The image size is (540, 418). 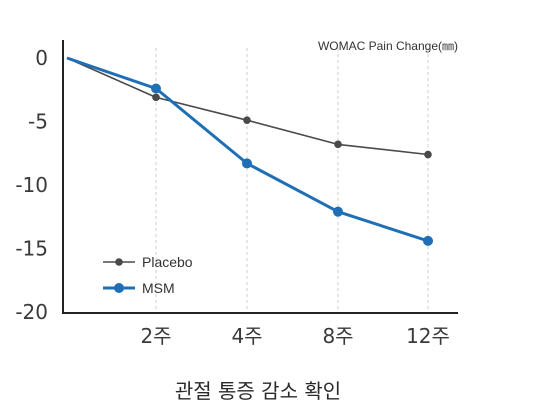 What do you see at coordinates (31, 249) in the screenshot?
I see `y-tick-label: -15` at bounding box center [31, 249].